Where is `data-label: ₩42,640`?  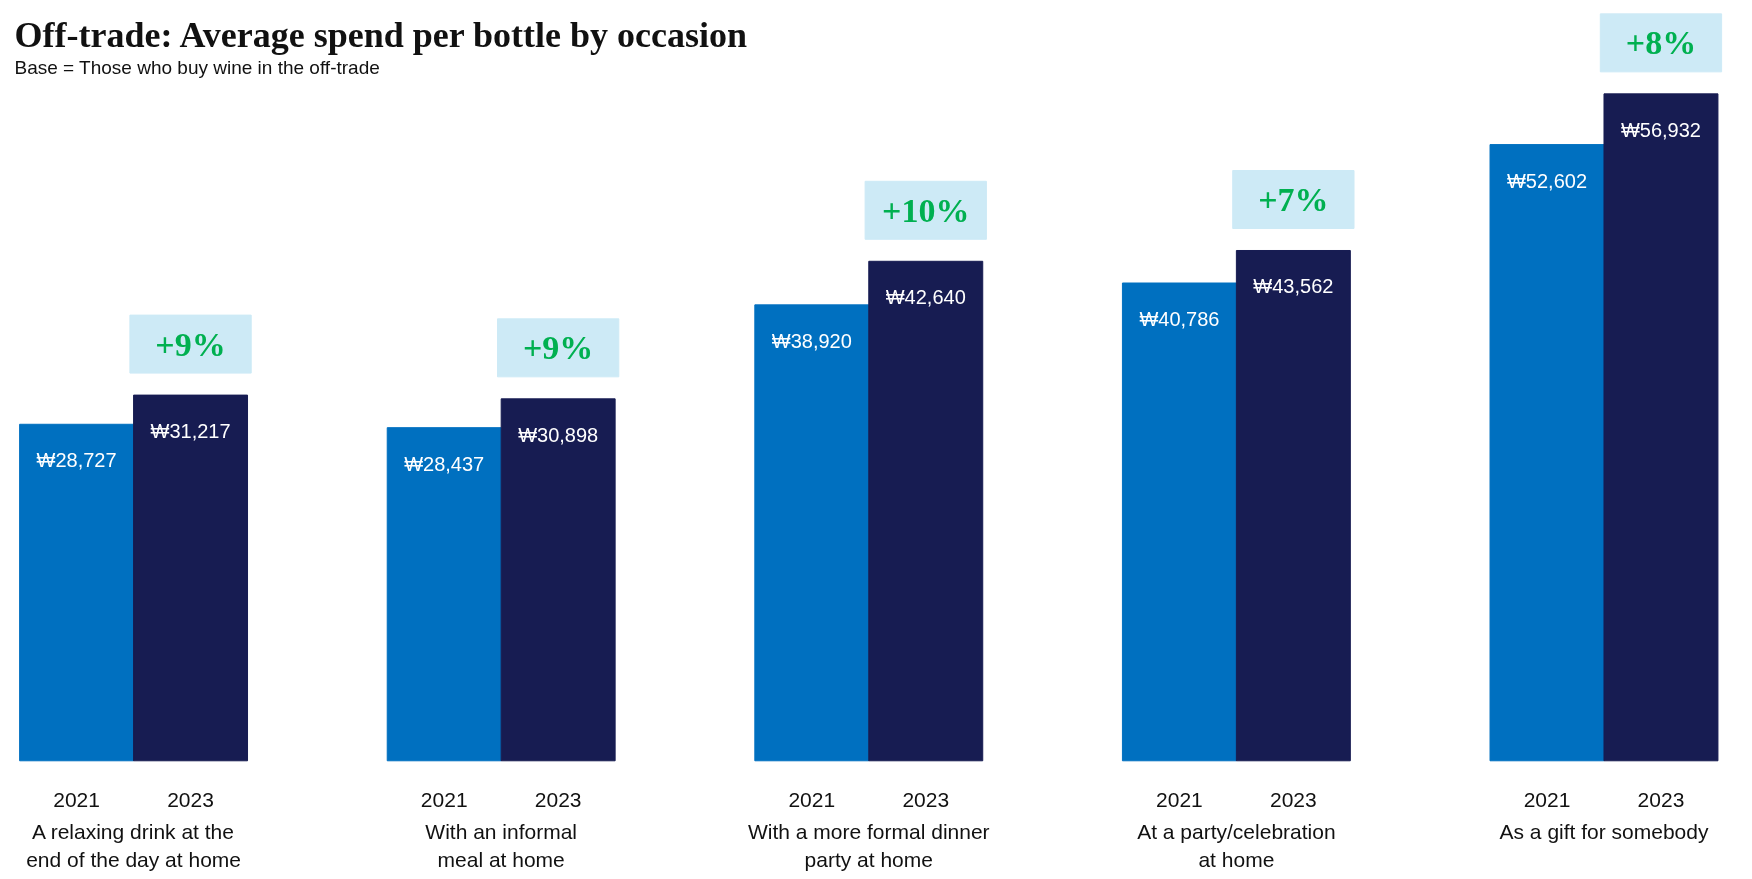
data-label: ₩42,640 is located at coordinates (925, 297).